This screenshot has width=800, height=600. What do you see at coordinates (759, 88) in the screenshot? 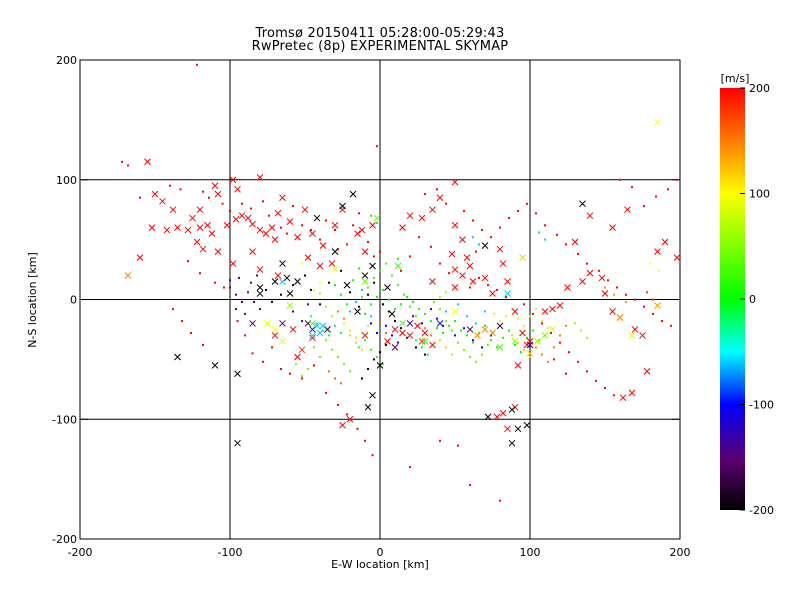
I see `colorbar-tick-label: 200` at bounding box center [759, 88].